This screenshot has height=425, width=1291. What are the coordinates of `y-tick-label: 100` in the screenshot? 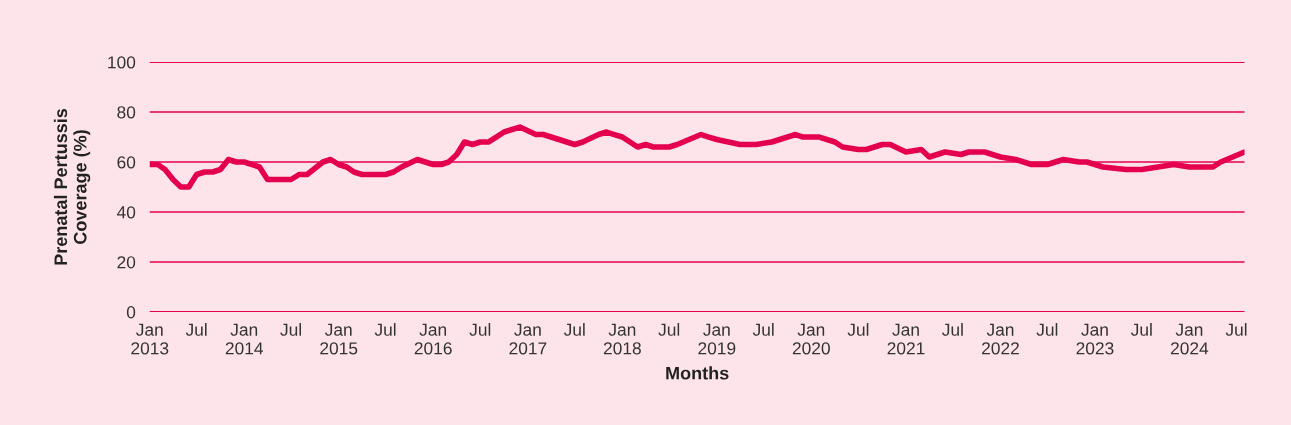 It's located at (122, 62).